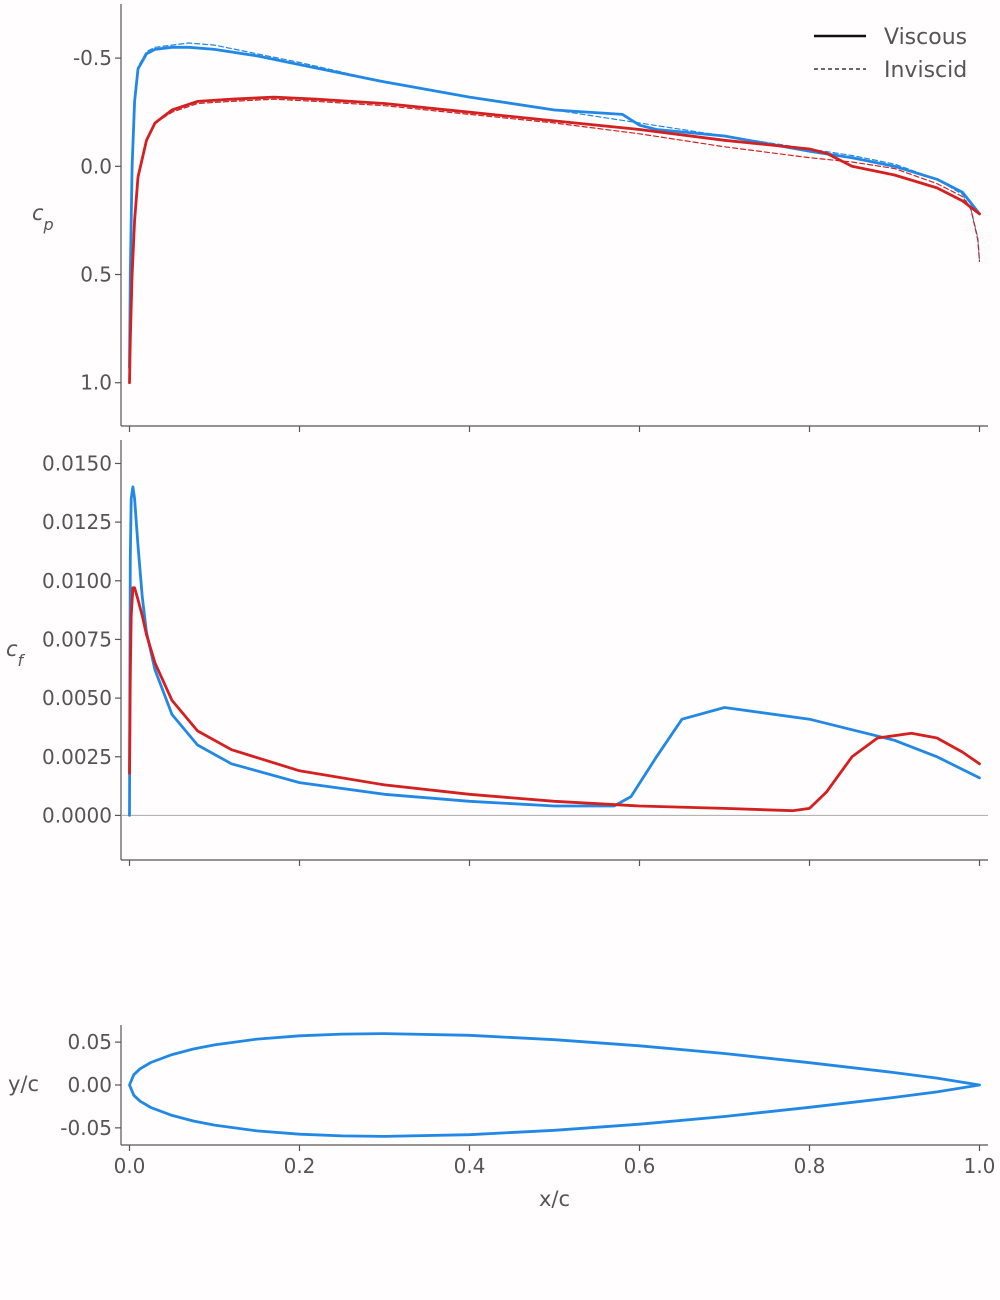  Describe the element at coordinates (77, 815) in the screenshot. I see `cf-ytick-label: 0.0000` at that location.